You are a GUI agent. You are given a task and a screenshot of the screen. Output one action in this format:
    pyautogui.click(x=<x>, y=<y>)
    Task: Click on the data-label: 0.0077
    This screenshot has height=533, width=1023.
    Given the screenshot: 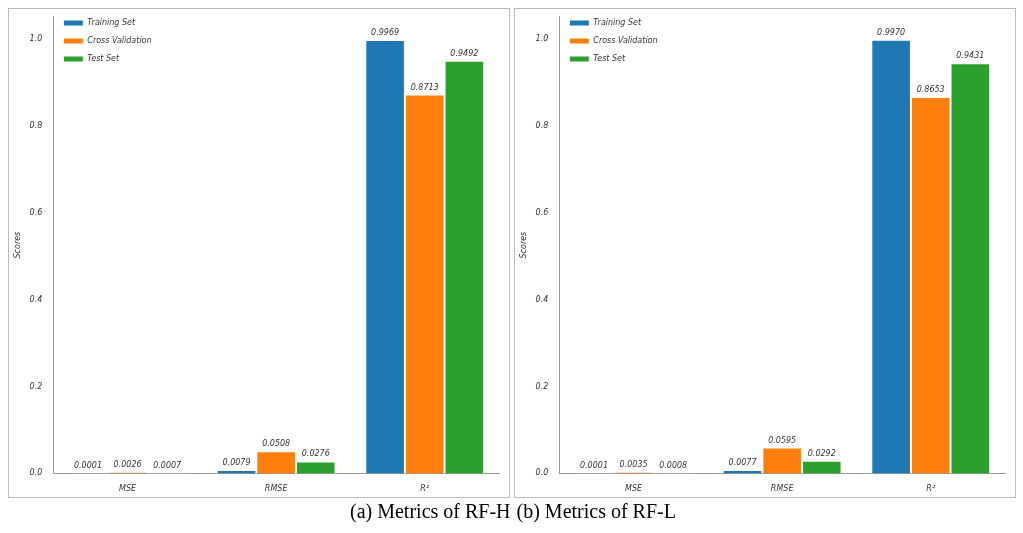 What is the action you would take?
    pyautogui.click(x=743, y=463)
    